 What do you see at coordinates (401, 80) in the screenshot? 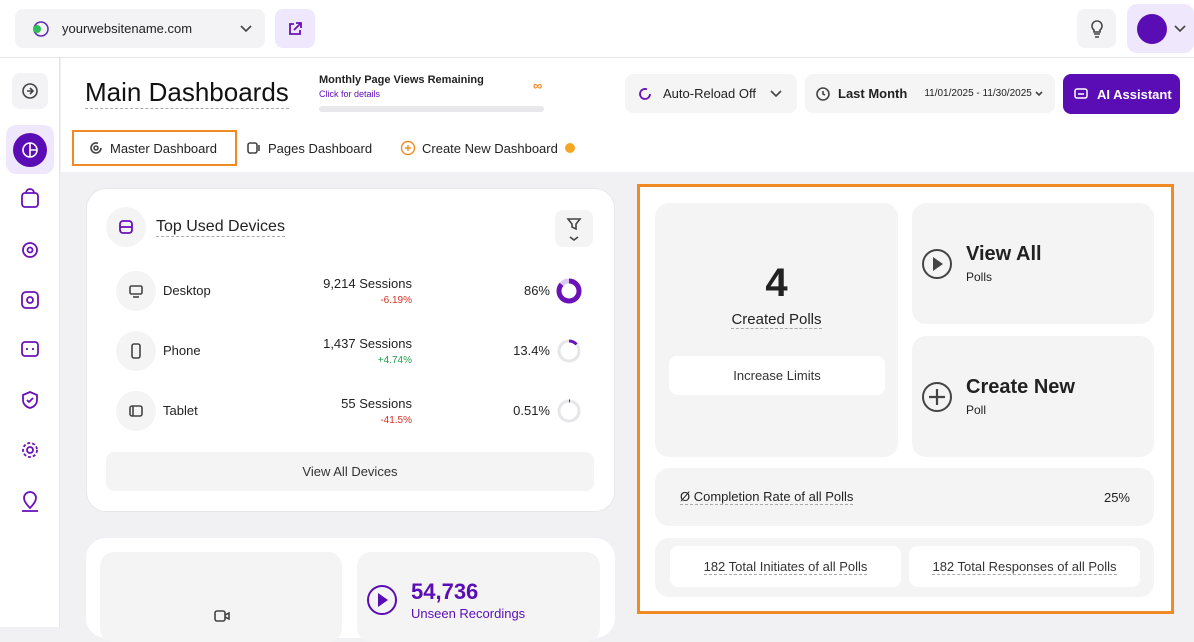
I see `page-views-label: Monthly Page Views Remaining` at bounding box center [401, 80].